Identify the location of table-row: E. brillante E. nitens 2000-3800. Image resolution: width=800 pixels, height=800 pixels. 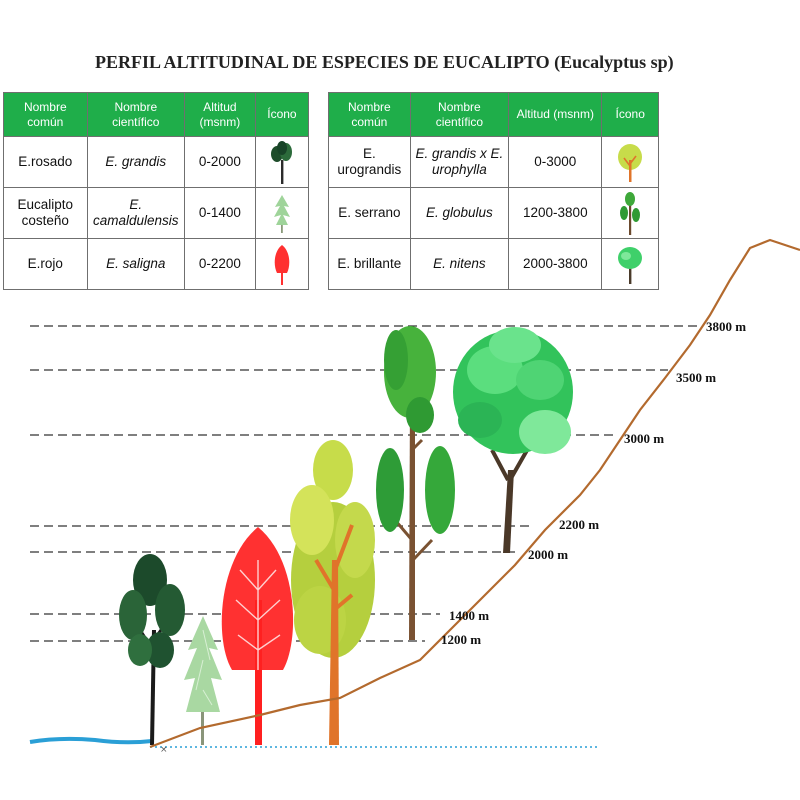
(493, 264).